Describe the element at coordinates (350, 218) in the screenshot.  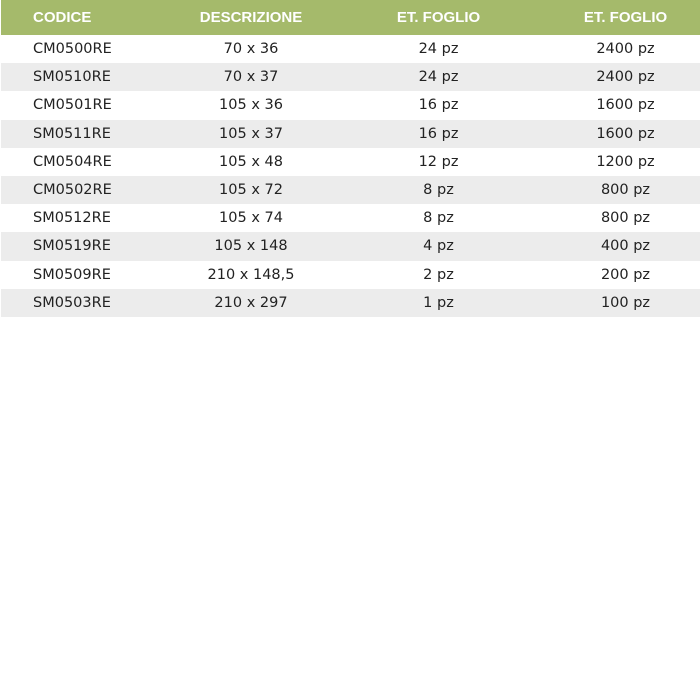
I see `table-row: SM0512RE 105 x 74 8 pz 800 pz` at that location.